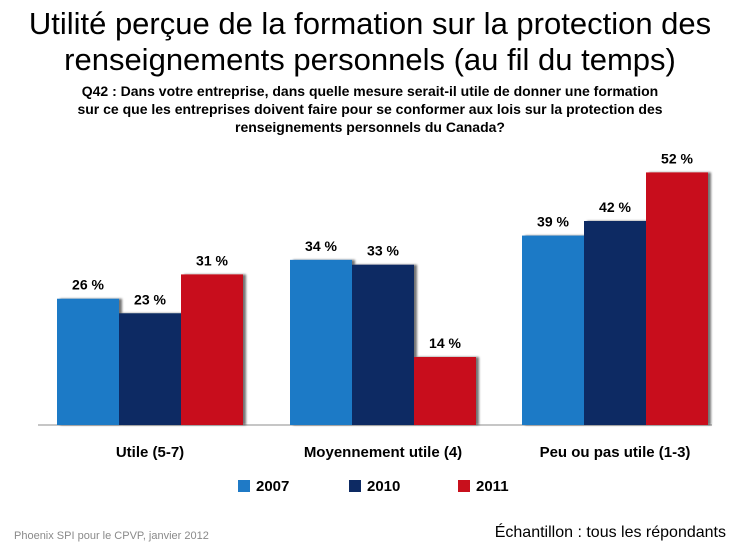 This screenshot has height=555, width=740. What do you see at coordinates (383, 251) in the screenshot?
I see `data-label-2010-2: 33 %` at bounding box center [383, 251].